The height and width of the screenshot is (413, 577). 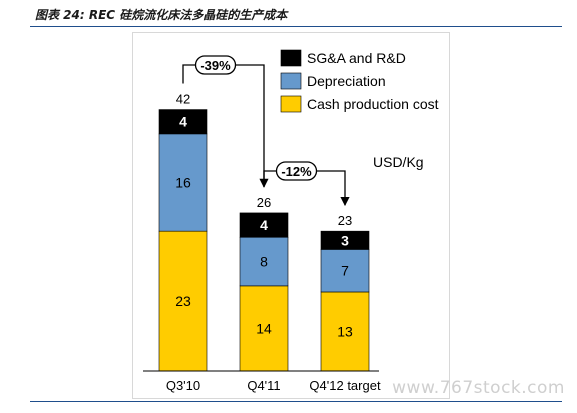 What do you see at coordinates (356, 58) in the screenshot?
I see `legend-label-sg-a-and-r-d: SG&A and R&D` at bounding box center [356, 58].